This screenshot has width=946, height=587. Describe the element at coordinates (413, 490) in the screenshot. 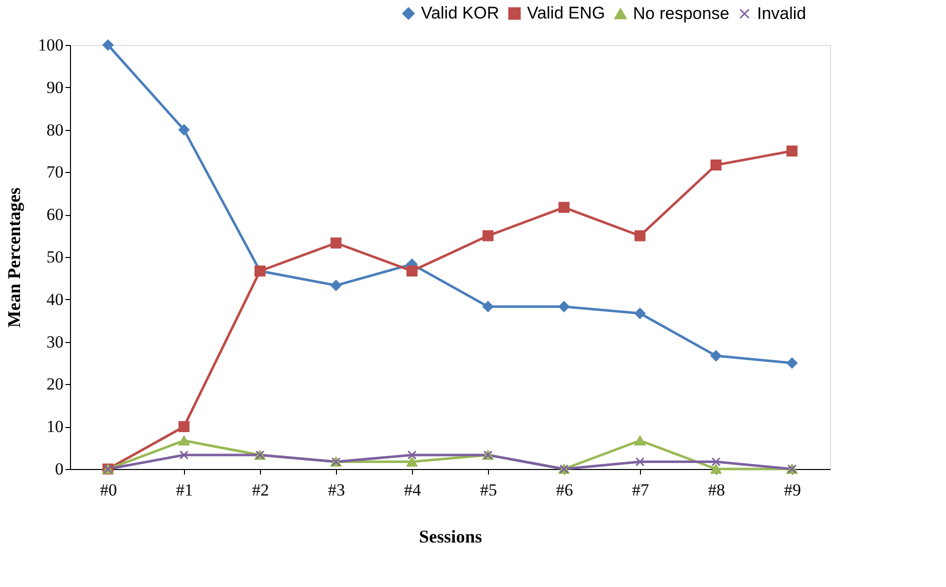

I see `x-tick-label: #4` at that location.